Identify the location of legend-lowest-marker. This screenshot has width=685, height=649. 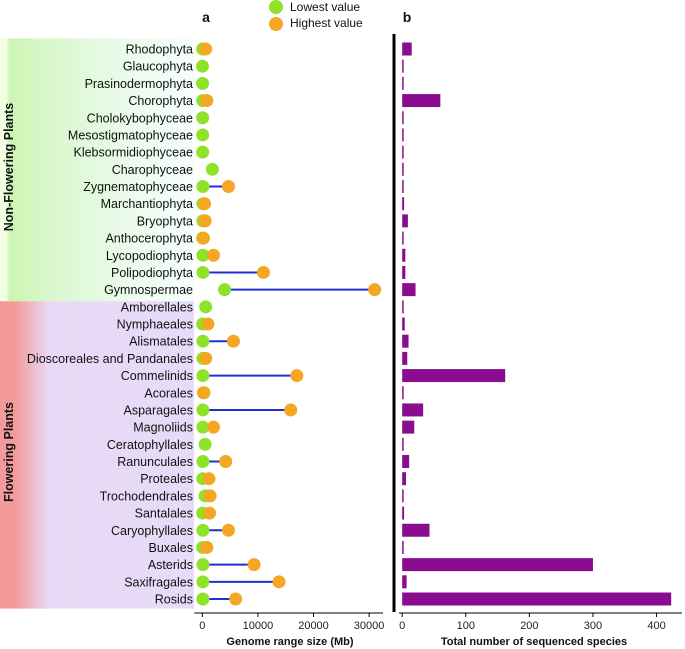
(276, 7).